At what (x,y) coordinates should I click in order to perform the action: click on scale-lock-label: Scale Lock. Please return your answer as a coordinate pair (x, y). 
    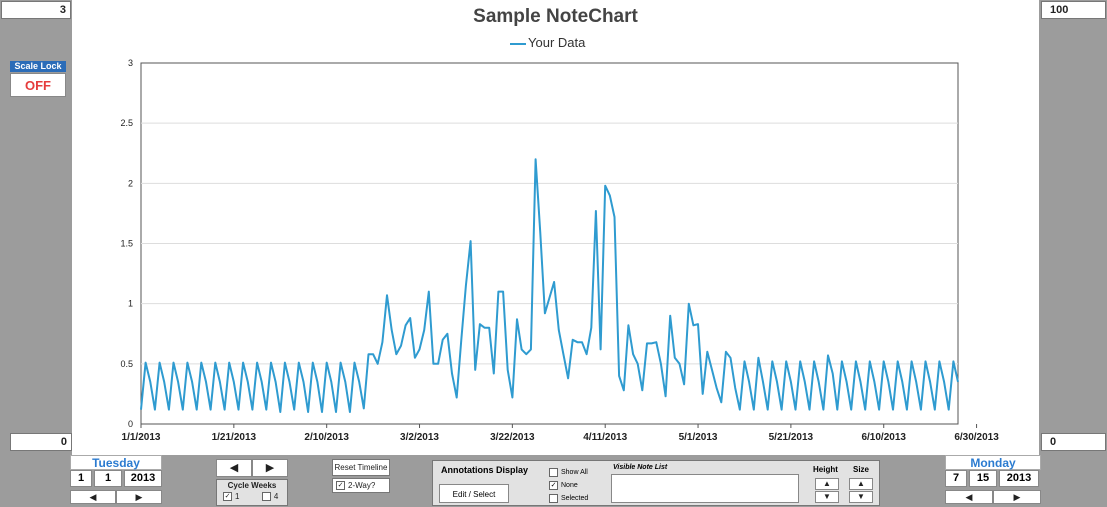
    Looking at the image, I should click on (38, 66).